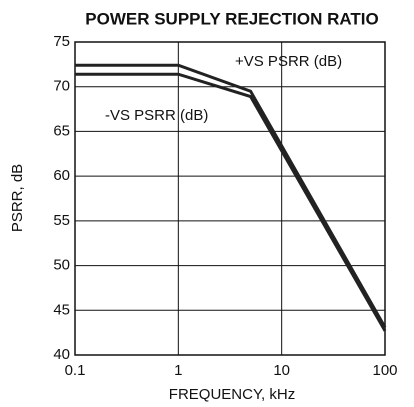 Image resolution: width=414 pixels, height=407 pixels. What do you see at coordinates (61, 130) in the screenshot?
I see `y-tick-label: 65` at bounding box center [61, 130].